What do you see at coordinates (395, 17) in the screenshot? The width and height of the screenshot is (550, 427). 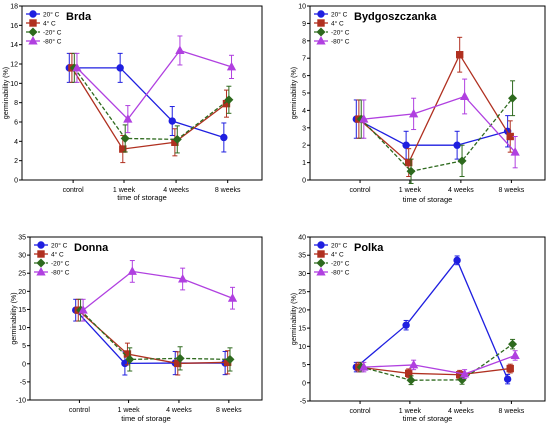 I see `chart-title: Bydgoszczanka` at bounding box center [395, 17].